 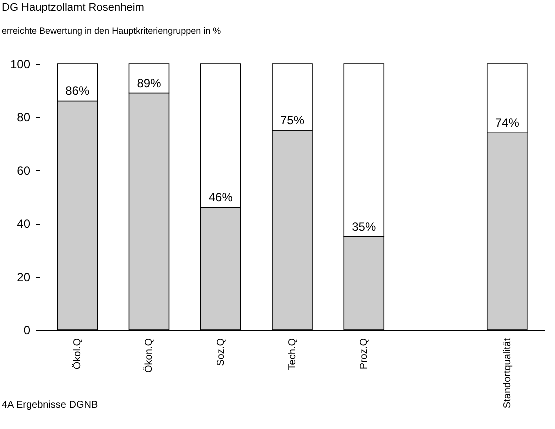 I want to click on y-tick-label: 0, so click(x=27, y=331).